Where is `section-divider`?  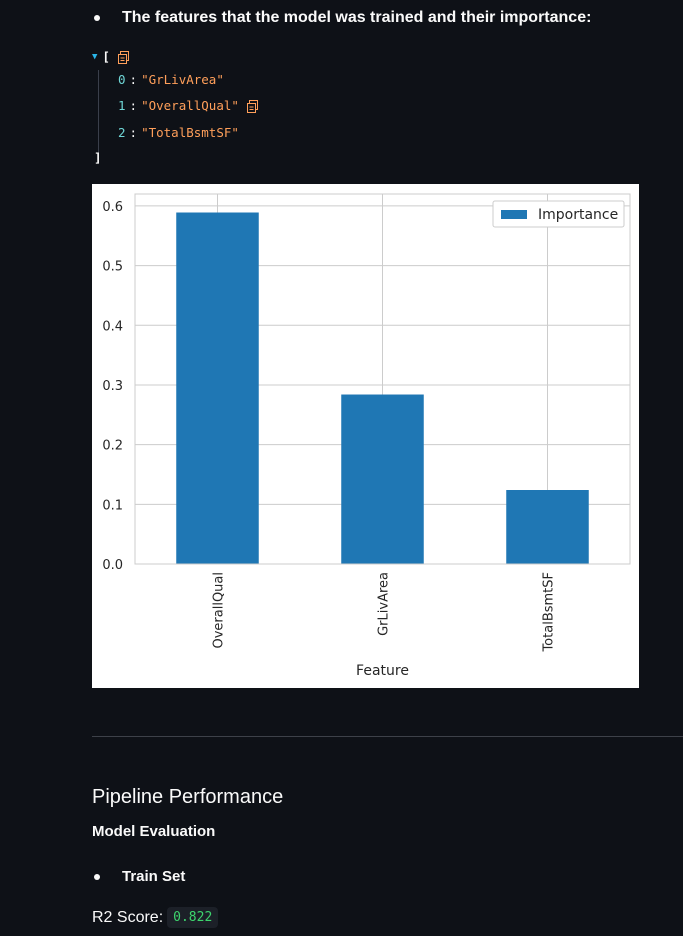 section-divider is located at coordinates (387, 736).